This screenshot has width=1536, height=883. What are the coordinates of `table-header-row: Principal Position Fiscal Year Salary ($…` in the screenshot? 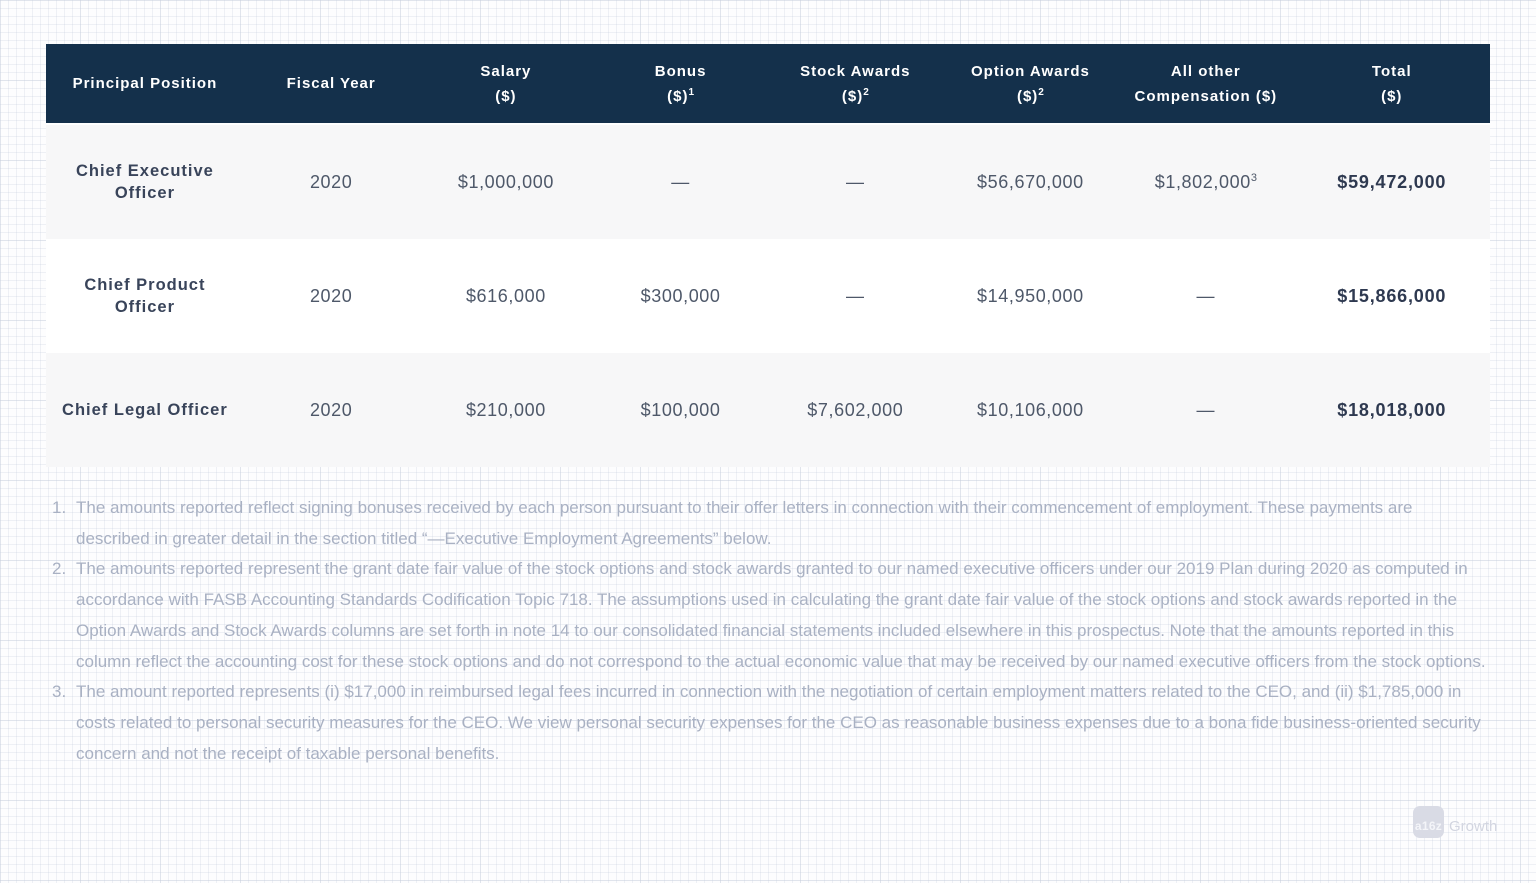 It's located at (768, 84).